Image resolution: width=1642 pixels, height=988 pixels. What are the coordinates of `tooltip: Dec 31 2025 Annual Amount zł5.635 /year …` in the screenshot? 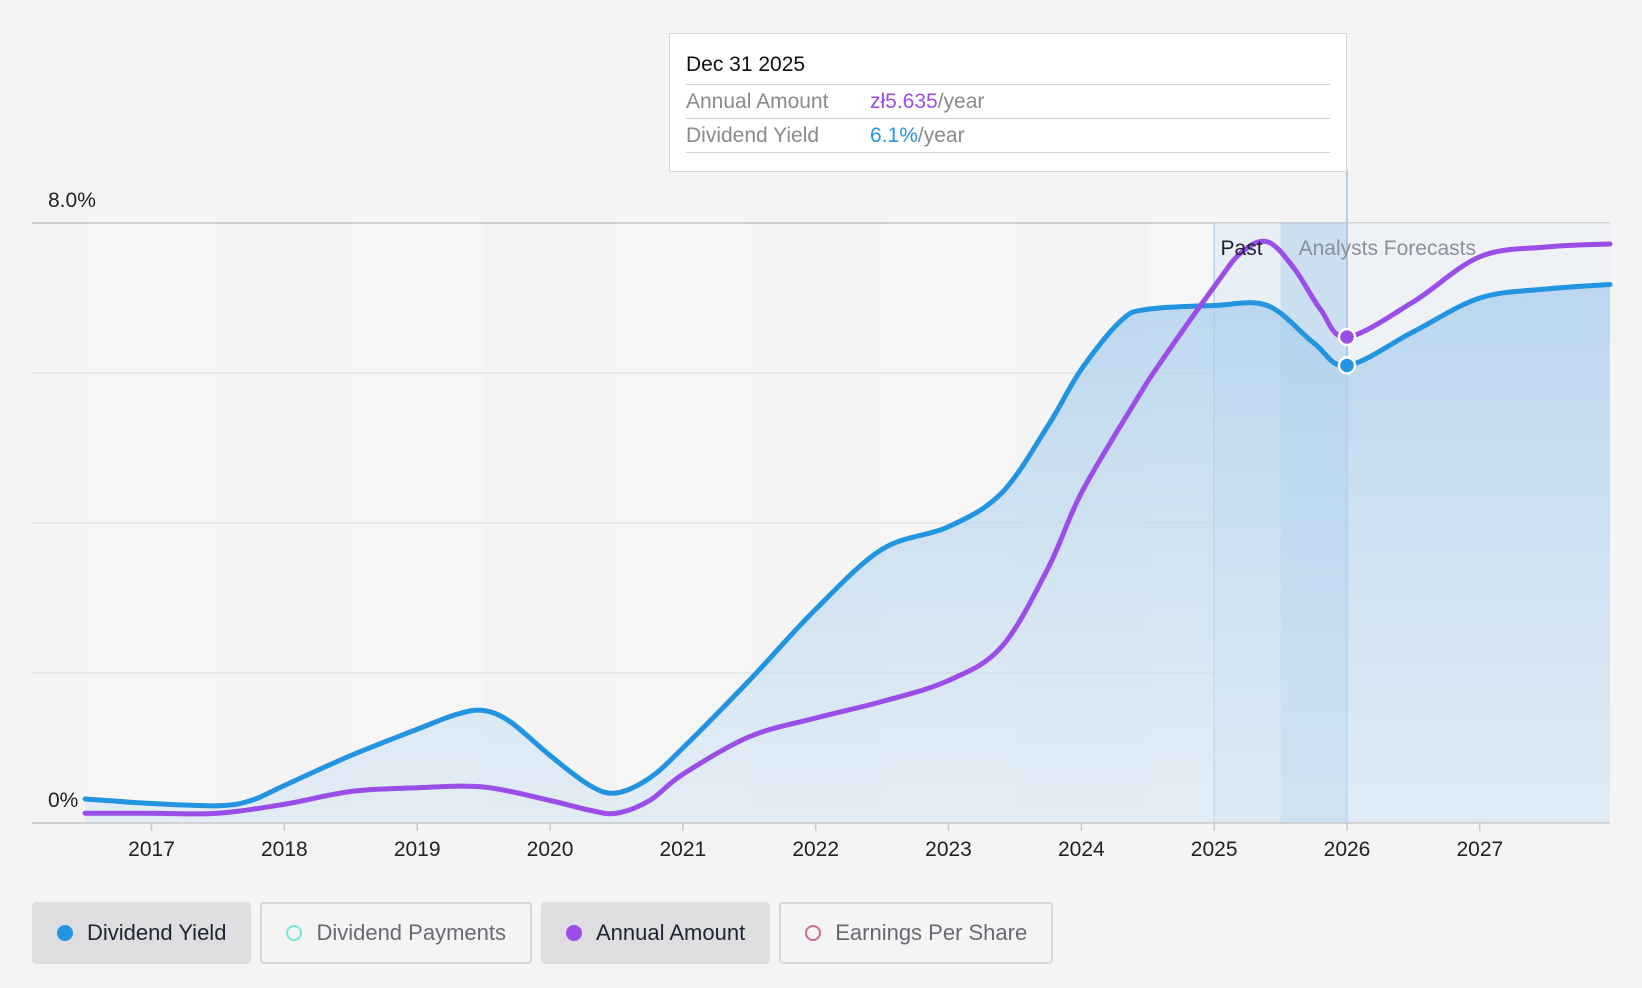 It's located at (1008, 102).